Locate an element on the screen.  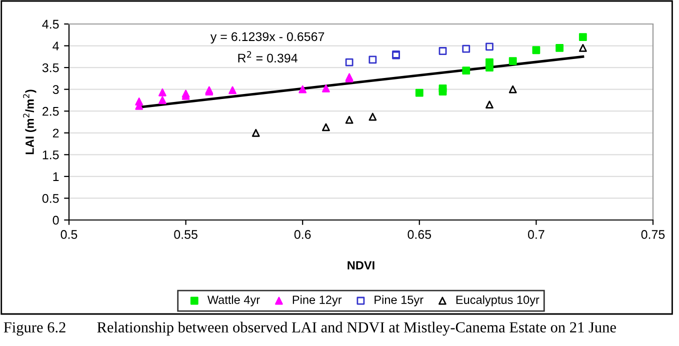
caption: Figure 6.2 Relationship between observed LAI and NDVI at Mistley-Canema Estate on 21 June is located at coordinates (310, 329).